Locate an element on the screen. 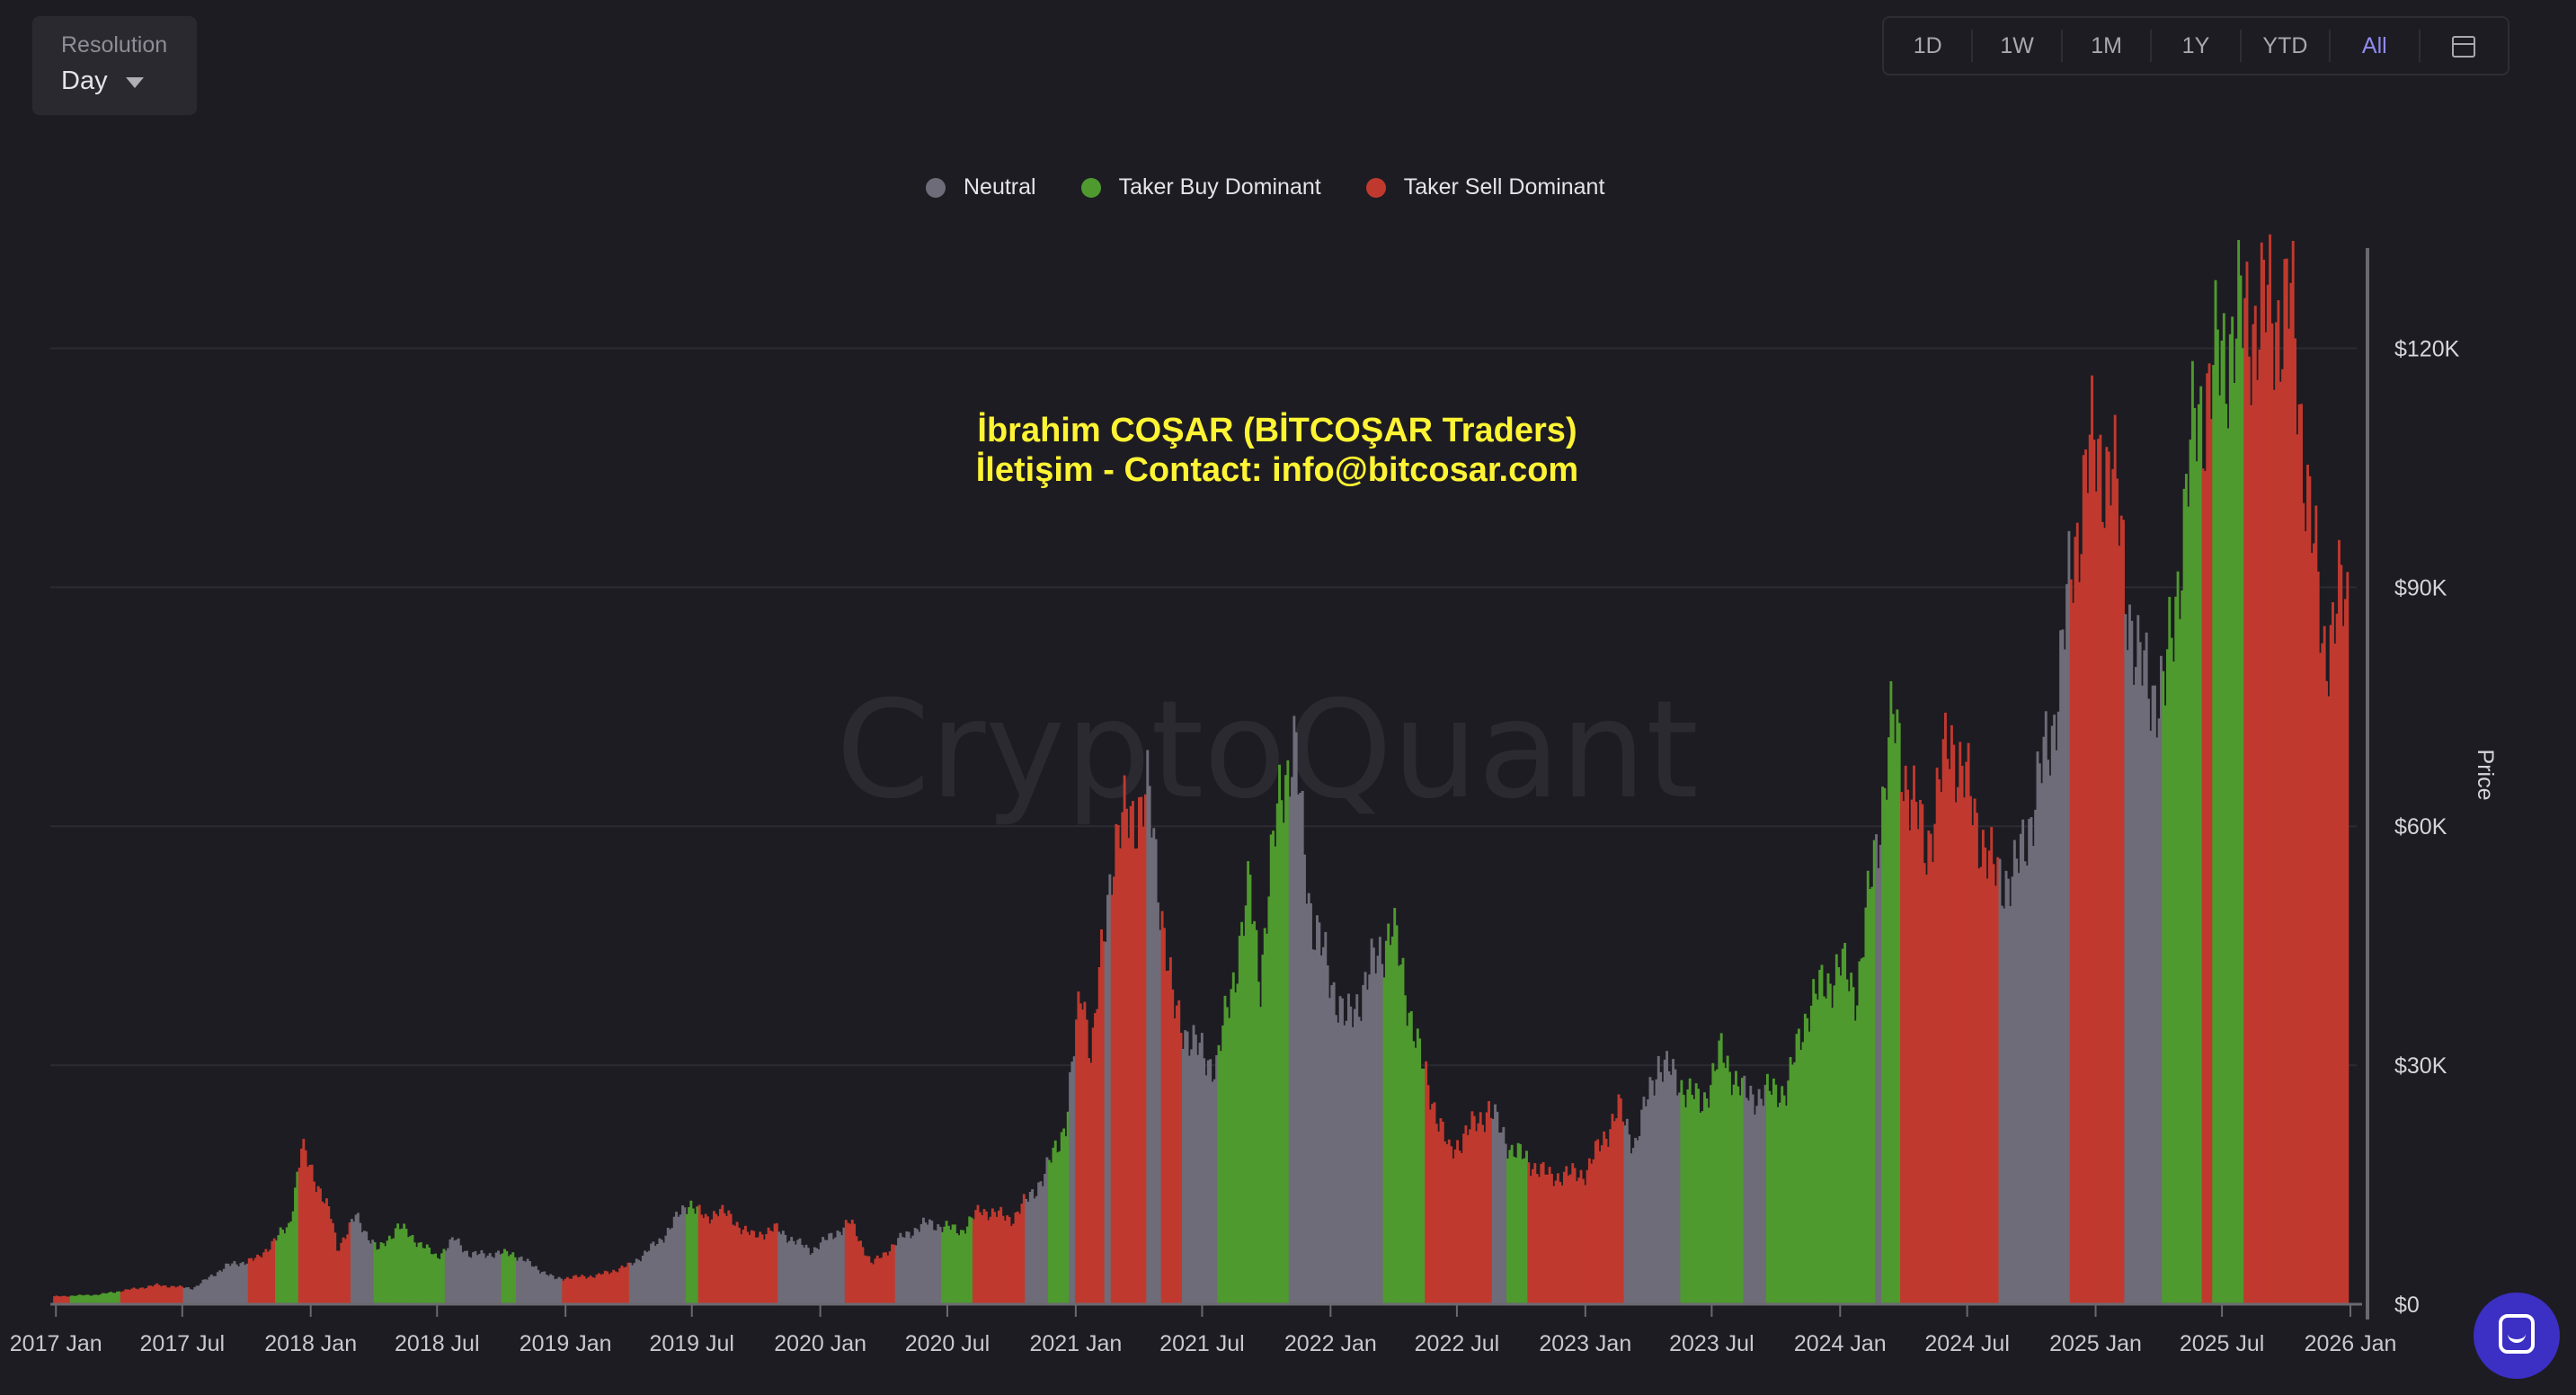  range-1y-button: 1Y is located at coordinates (2197, 46).